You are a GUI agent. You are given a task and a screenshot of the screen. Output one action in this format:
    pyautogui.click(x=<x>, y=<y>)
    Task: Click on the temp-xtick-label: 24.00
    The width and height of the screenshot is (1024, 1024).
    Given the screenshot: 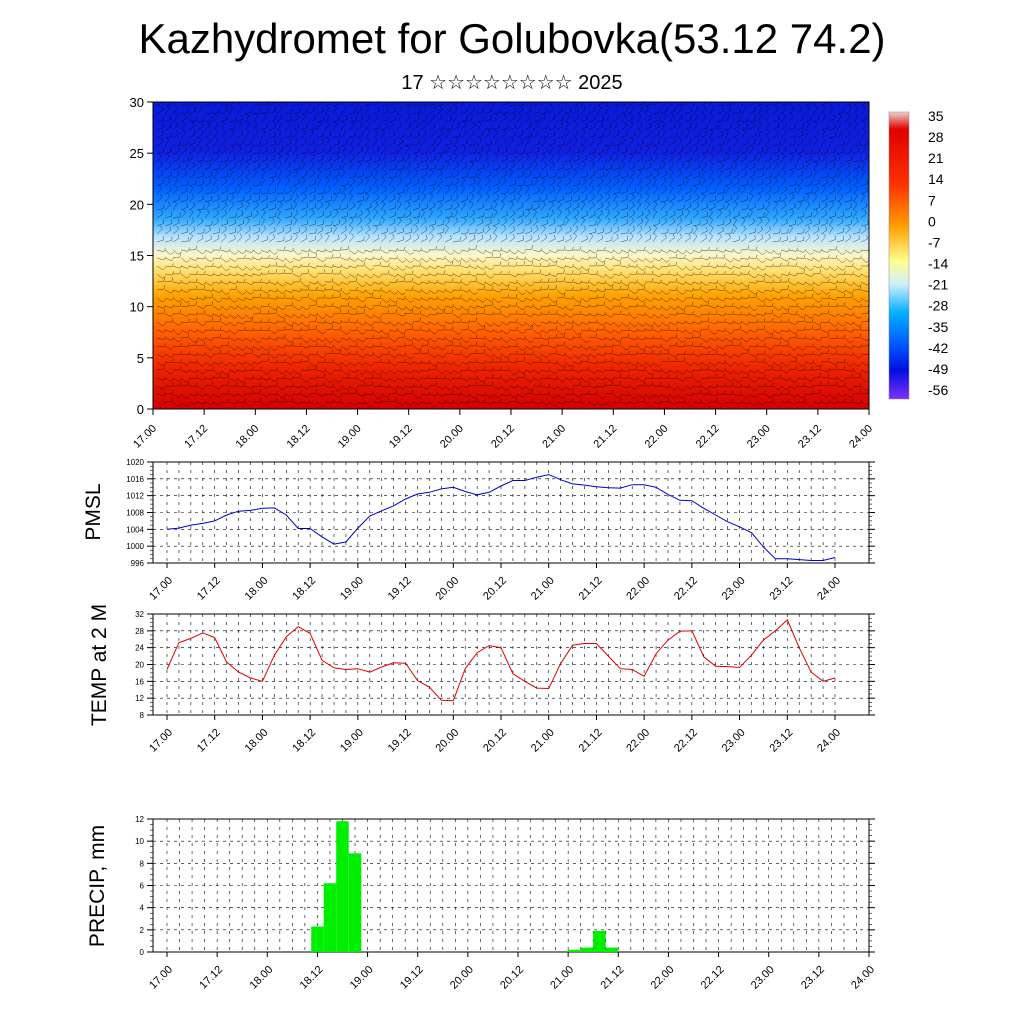 What is the action you would take?
    pyautogui.click(x=829, y=741)
    